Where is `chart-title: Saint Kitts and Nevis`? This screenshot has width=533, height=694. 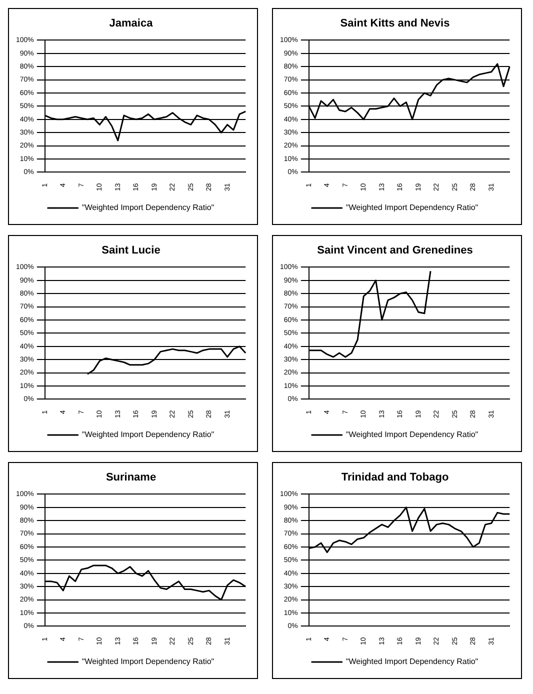 chart-title: Saint Kitts and Nevis is located at coordinates (395, 24).